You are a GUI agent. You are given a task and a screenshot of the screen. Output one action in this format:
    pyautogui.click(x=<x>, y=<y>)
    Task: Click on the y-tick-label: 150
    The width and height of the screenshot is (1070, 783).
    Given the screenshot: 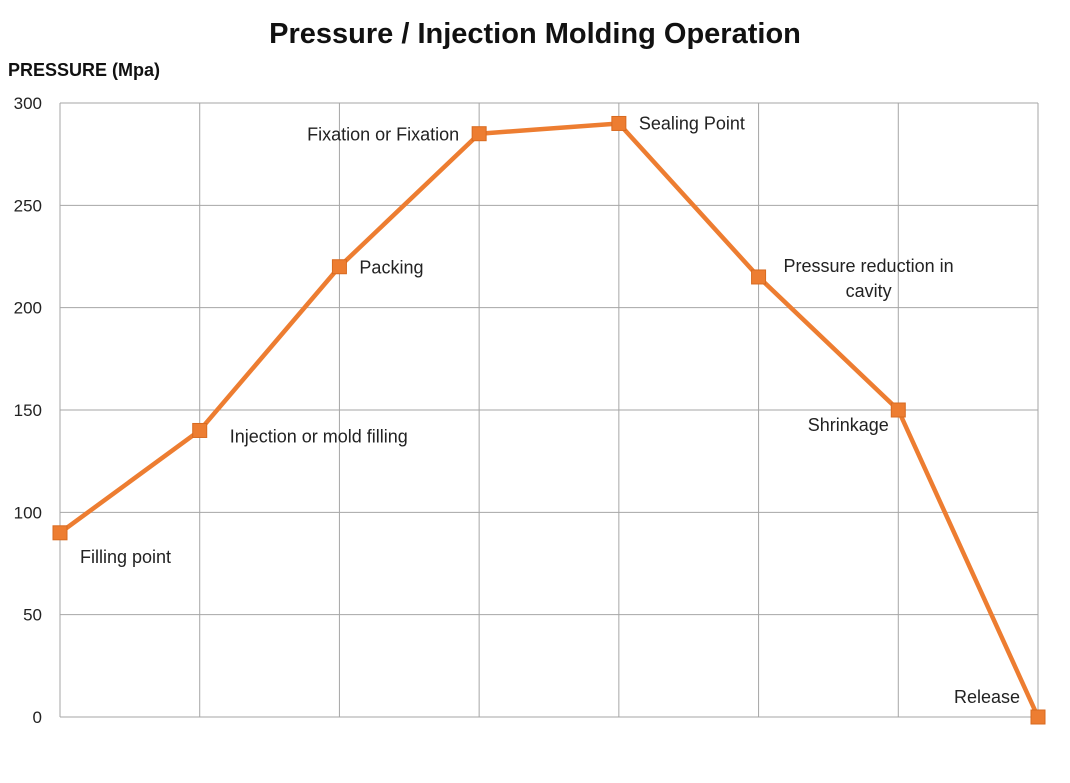 What is the action you would take?
    pyautogui.click(x=28, y=410)
    